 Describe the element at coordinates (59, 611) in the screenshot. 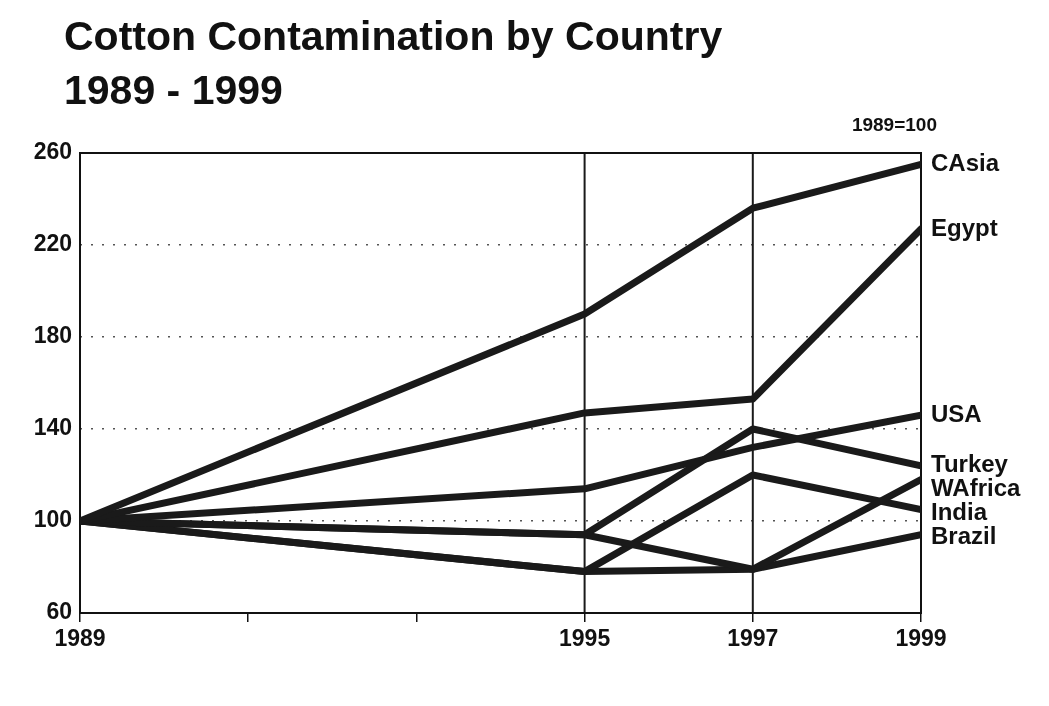

I see `y-tick-label: 60` at that location.